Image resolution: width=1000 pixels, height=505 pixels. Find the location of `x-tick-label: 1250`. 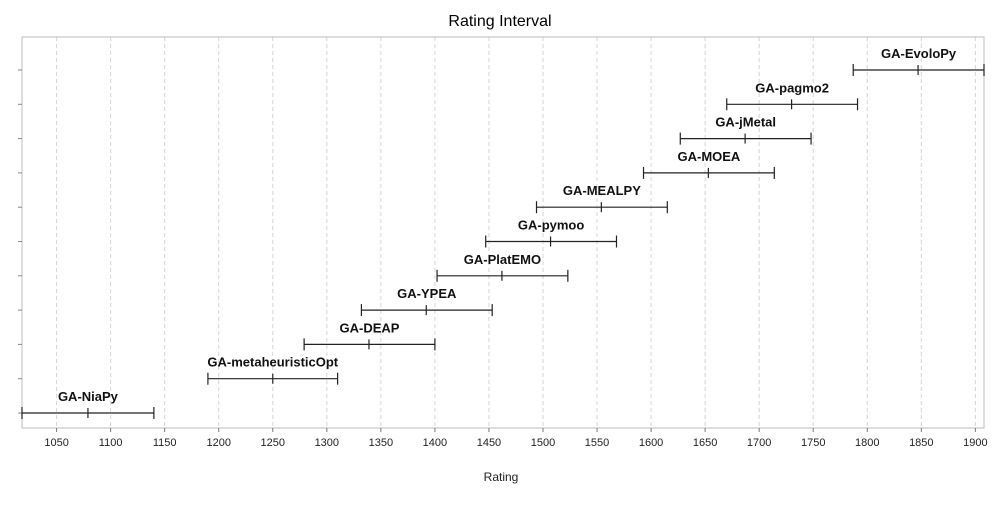

x-tick-label: 1250 is located at coordinates (273, 443).